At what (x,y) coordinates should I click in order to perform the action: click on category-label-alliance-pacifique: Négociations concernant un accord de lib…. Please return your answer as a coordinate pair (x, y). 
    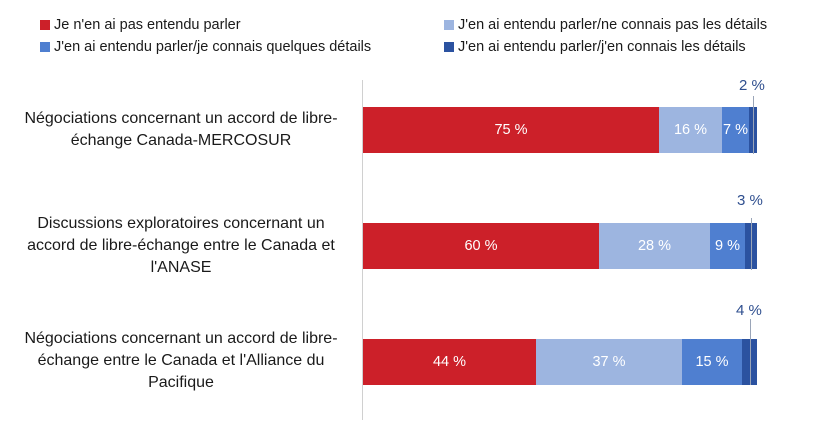
    Looking at the image, I should click on (181, 361).